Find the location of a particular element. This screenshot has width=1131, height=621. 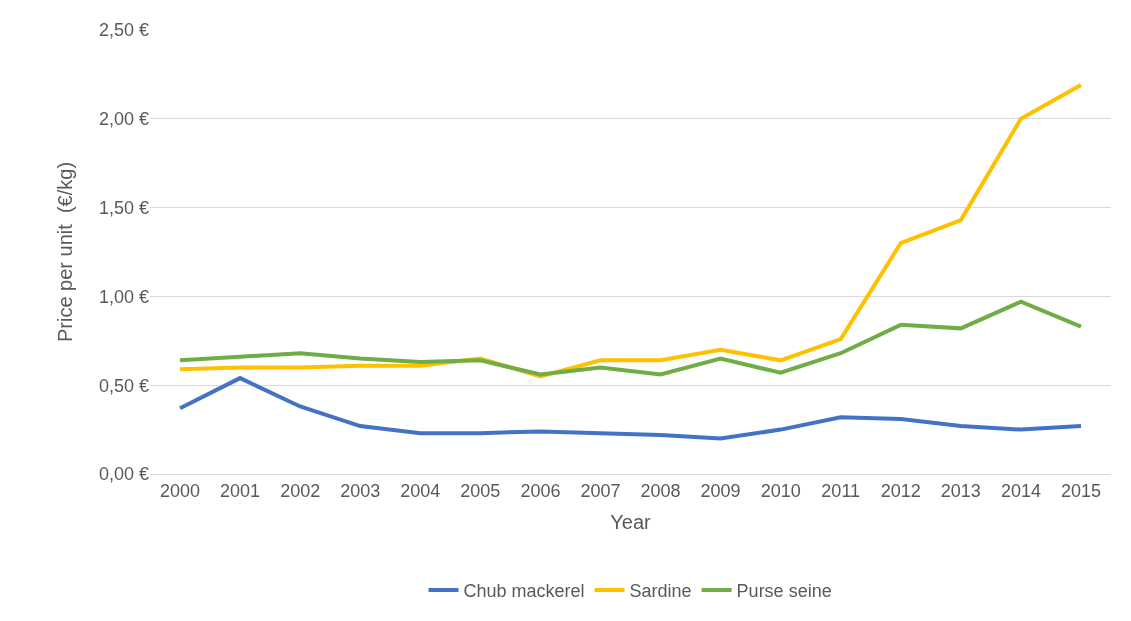

x-tick-label: 2003 is located at coordinates (360, 490).